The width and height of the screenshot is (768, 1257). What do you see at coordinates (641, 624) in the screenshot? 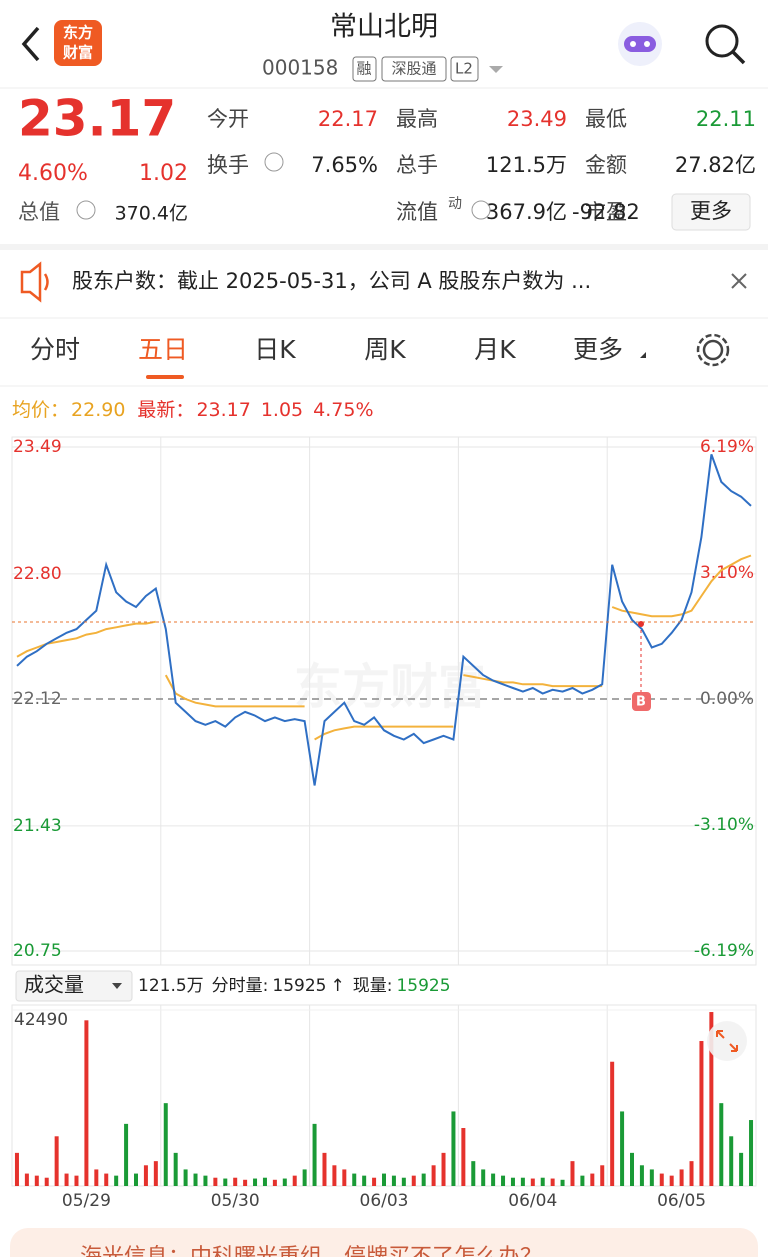
I see `buy-dot` at bounding box center [641, 624].